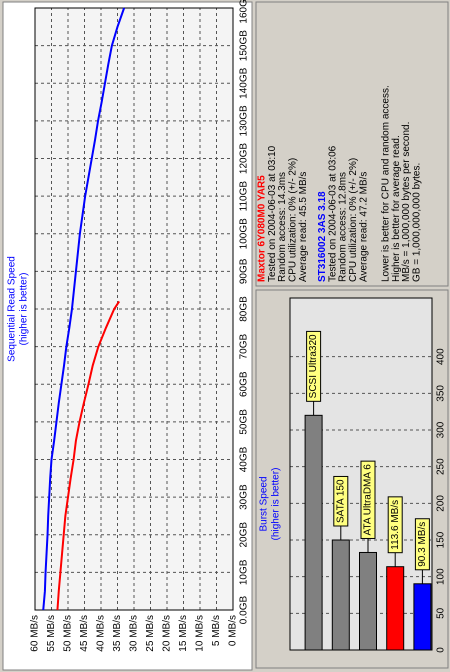 This screenshot has height=672, width=450. What do you see at coordinates (303, 227) in the screenshot?
I see `drive-detail: Average read: 45.5 MB/s` at bounding box center [303, 227].